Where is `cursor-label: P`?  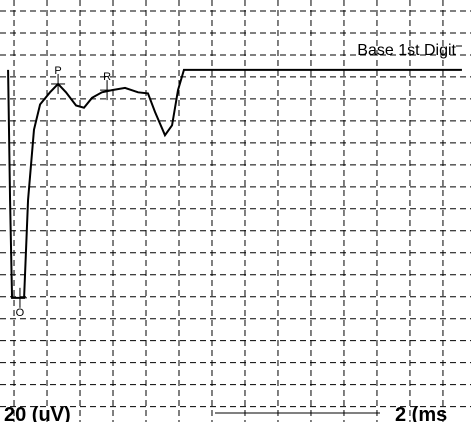
cursor-label: P is located at coordinates (57, 71).